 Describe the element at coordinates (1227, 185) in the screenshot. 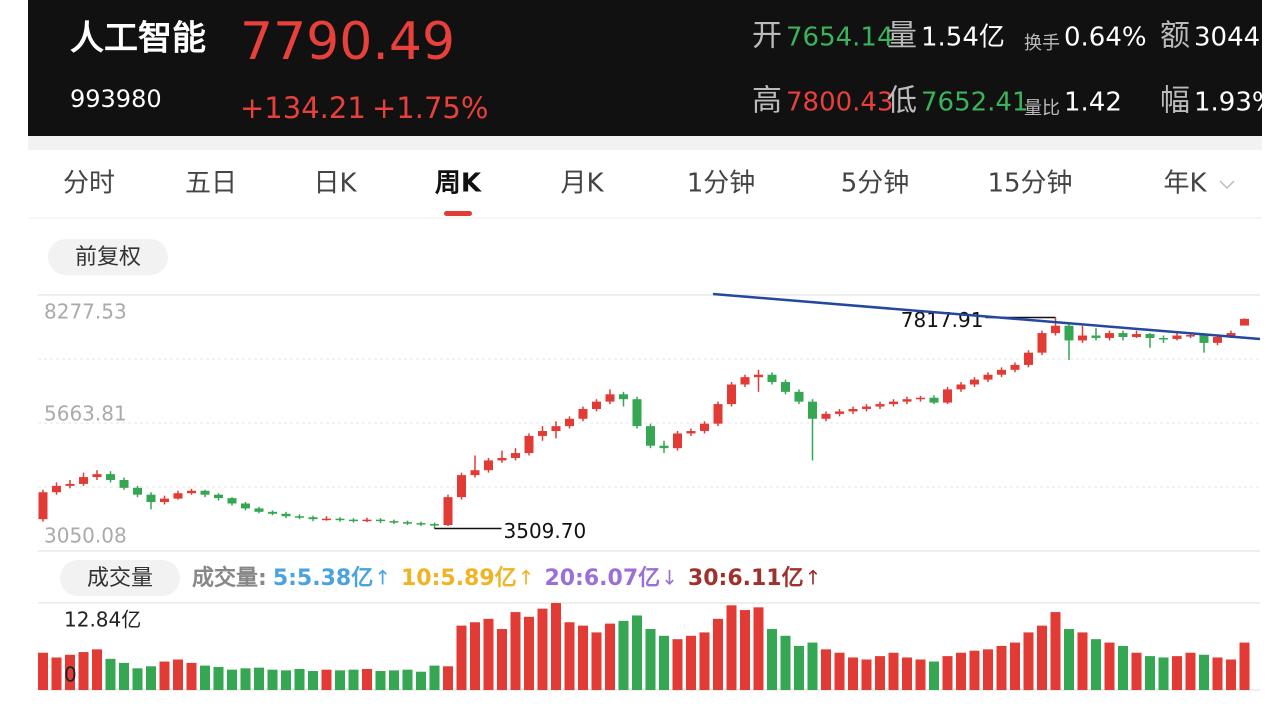

I see `dropdown-chevron` at that location.